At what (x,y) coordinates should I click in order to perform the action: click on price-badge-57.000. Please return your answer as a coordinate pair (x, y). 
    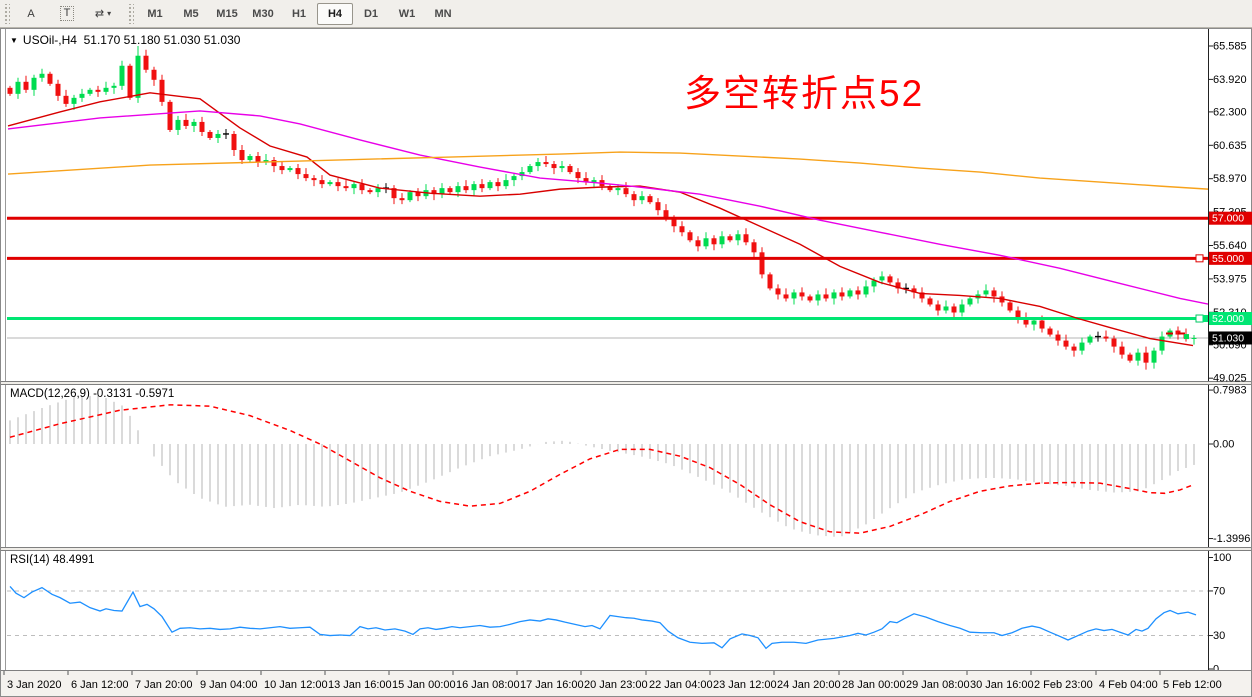
    Looking at the image, I should click on (1230, 218).